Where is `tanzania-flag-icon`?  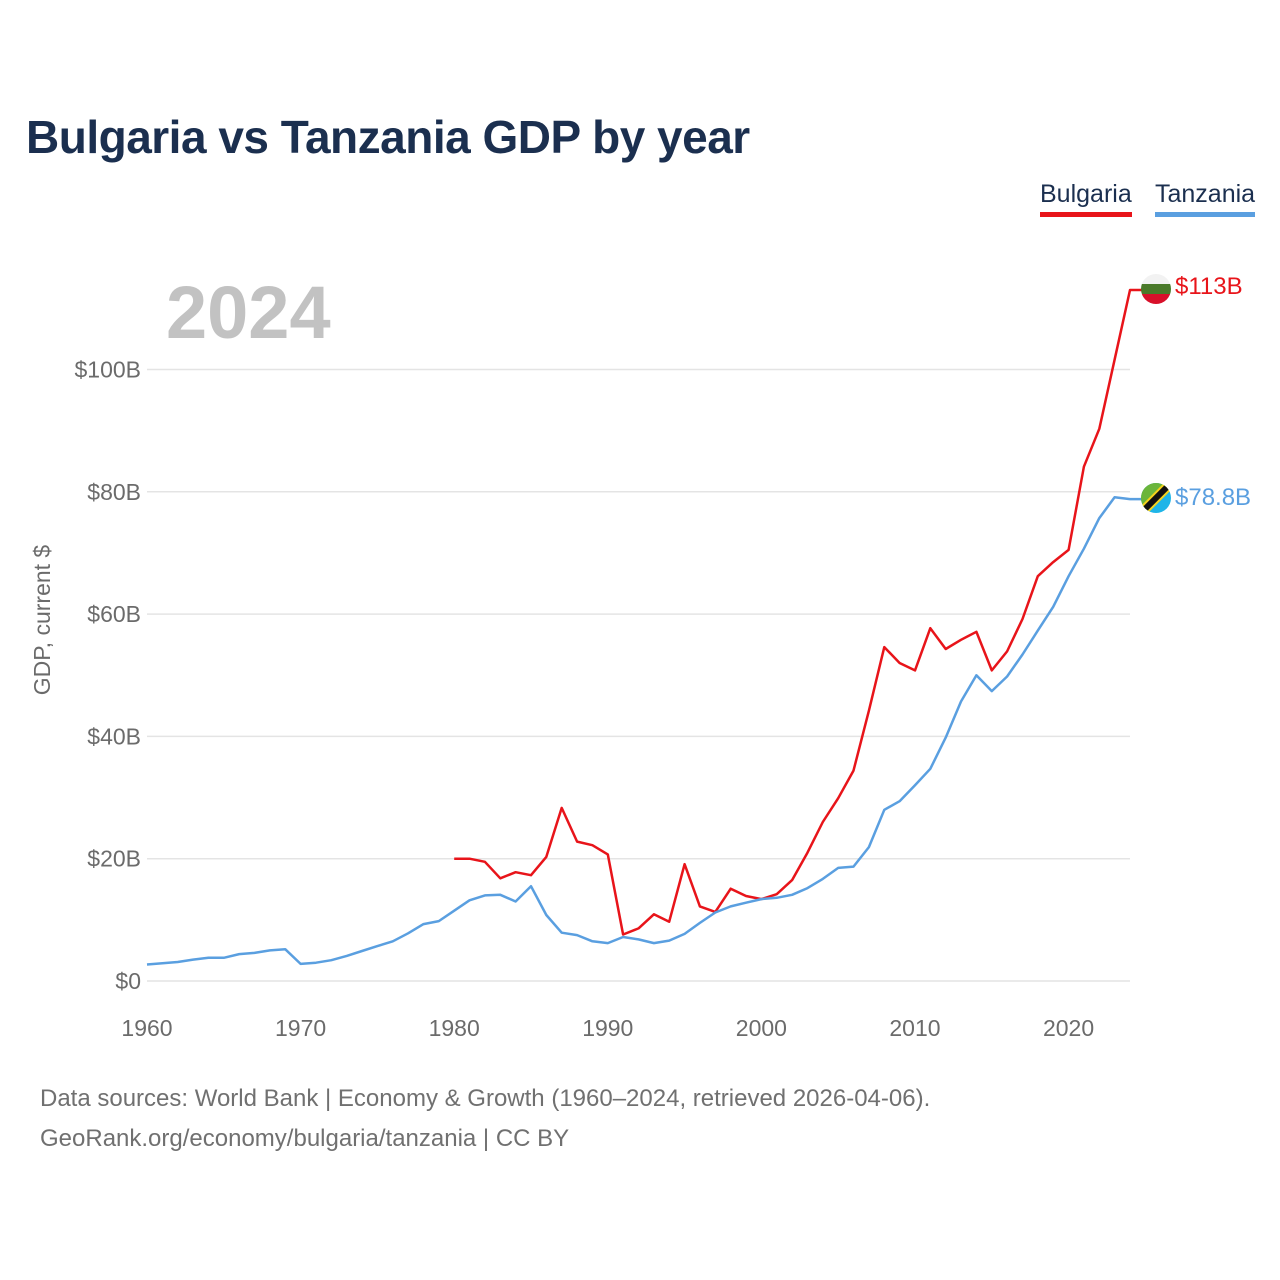 tanzania-flag-icon is located at coordinates (1156, 498).